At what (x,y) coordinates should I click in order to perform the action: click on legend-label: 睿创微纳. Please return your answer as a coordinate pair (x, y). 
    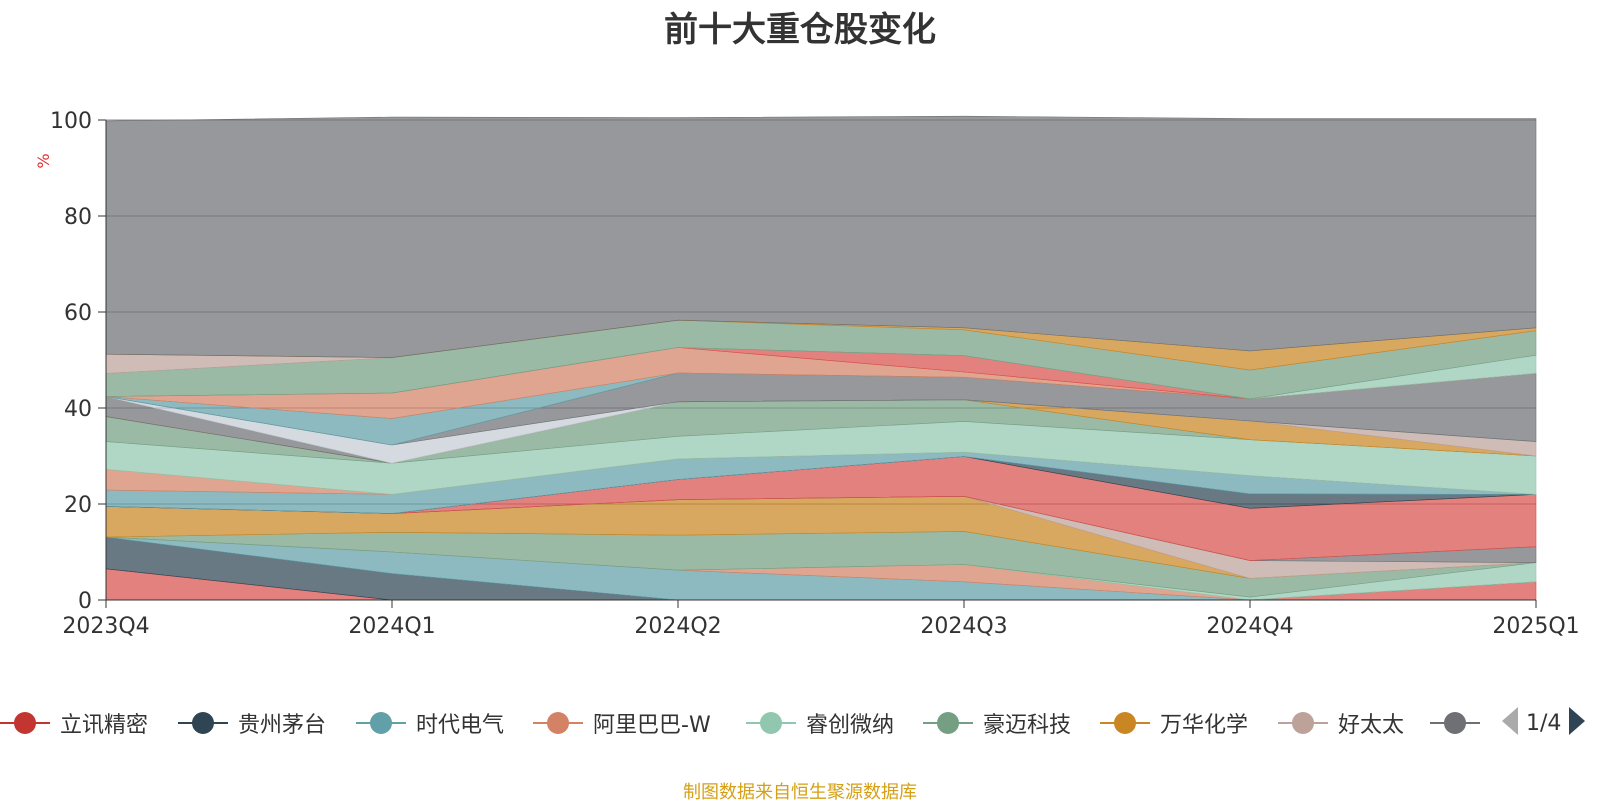
    Looking at the image, I should click on (850, 725).